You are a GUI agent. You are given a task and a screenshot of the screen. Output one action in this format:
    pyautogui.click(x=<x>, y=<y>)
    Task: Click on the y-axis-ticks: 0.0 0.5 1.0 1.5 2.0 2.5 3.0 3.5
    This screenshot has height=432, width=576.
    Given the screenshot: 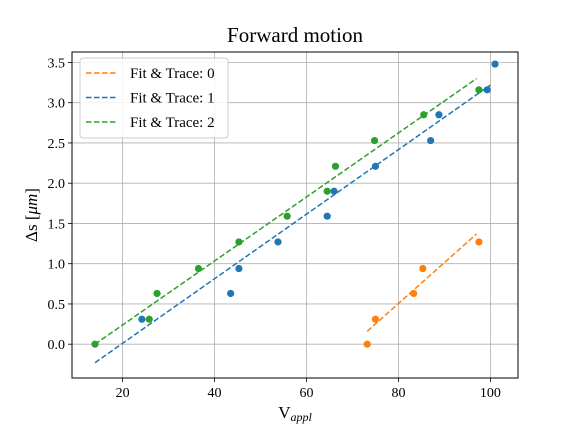 What is the action you would take?
    pyautogui.click(x=60, y=204)
    